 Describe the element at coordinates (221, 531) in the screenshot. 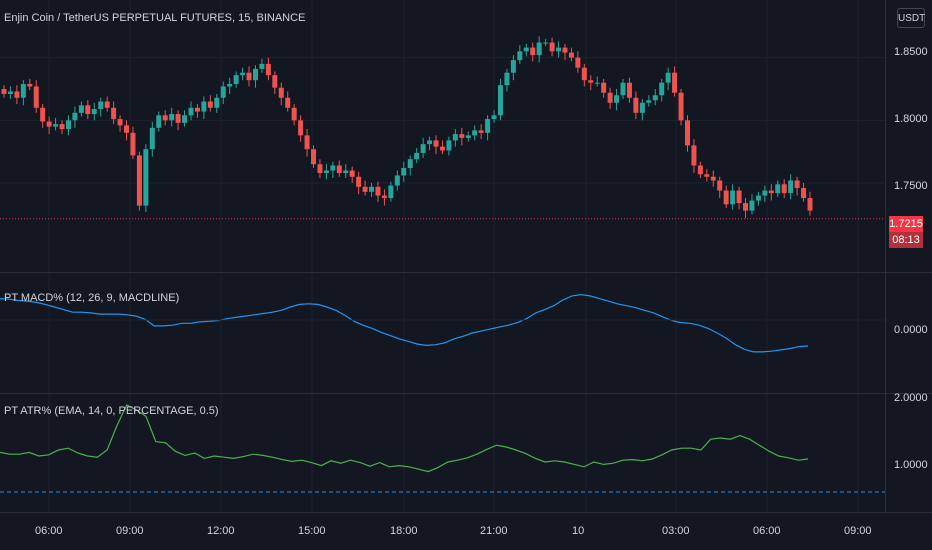

I see `time-tick: 12:00` at that location.